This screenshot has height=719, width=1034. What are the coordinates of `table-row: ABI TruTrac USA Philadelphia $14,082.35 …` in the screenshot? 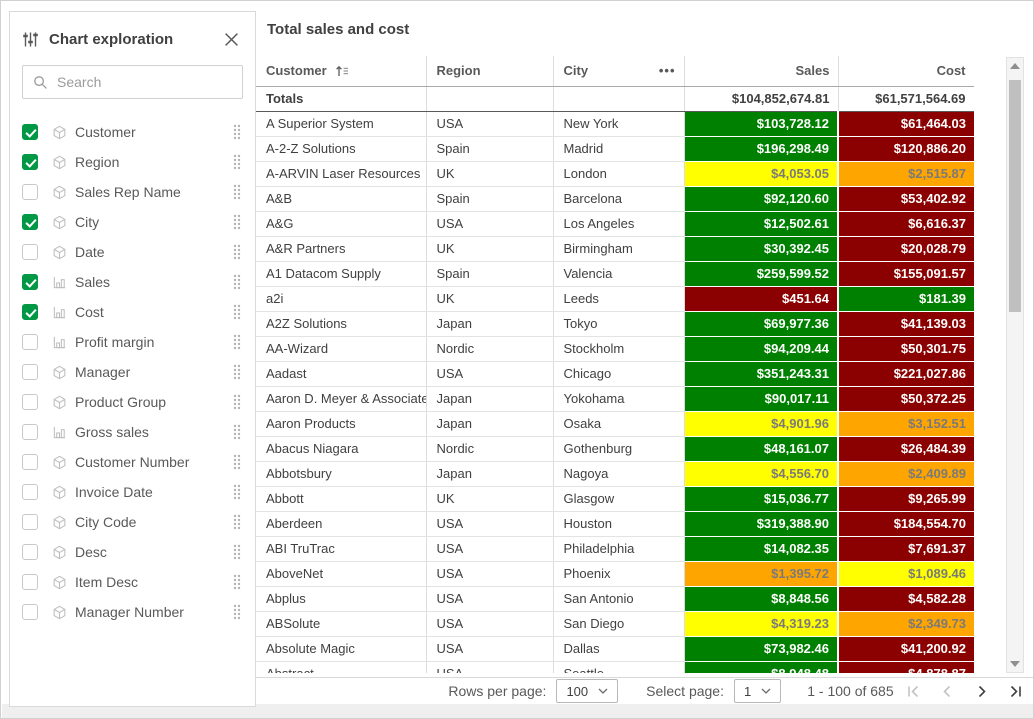 It's located at (615, 549).